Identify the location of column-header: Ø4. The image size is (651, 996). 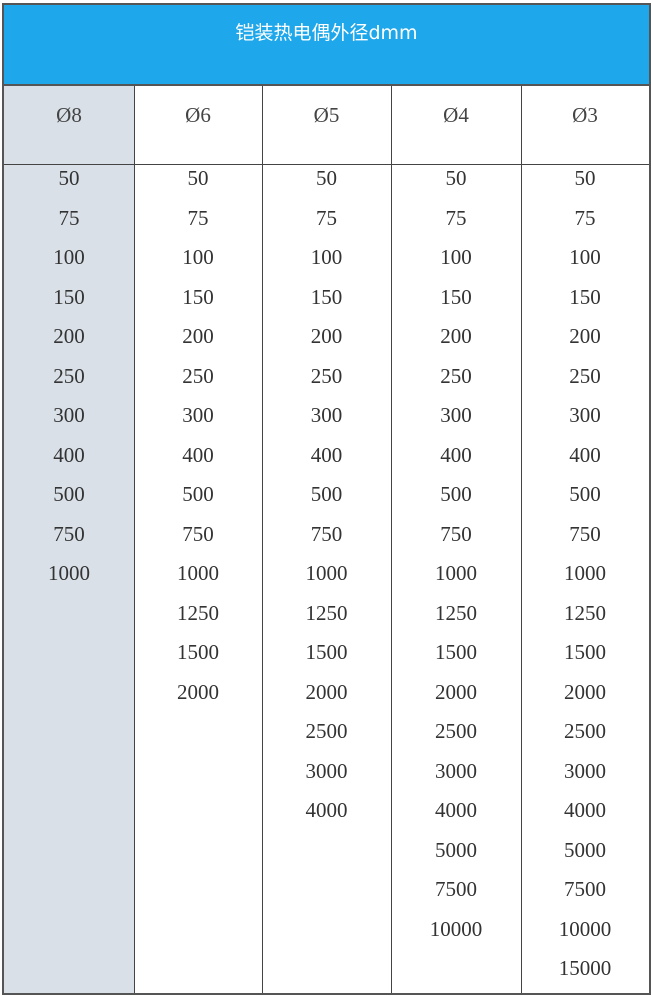
(456, 125).